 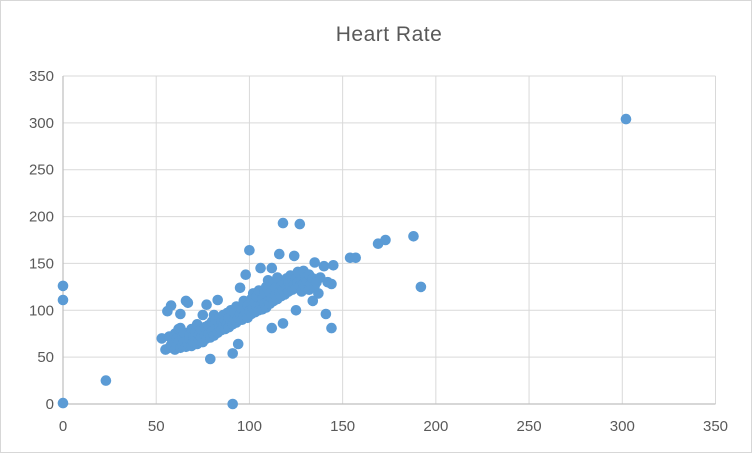 I want to click on chart-title: Heart Rate, so click(x=389, y=34).